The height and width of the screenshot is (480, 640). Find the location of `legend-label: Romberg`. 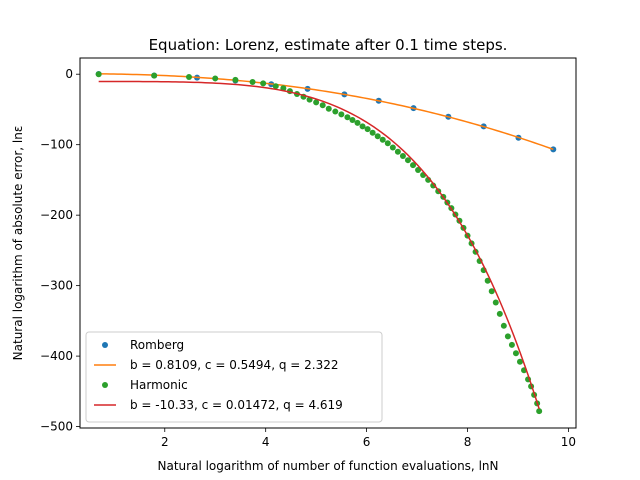

legend-label: Romberg is located at coordinates (157, 345).